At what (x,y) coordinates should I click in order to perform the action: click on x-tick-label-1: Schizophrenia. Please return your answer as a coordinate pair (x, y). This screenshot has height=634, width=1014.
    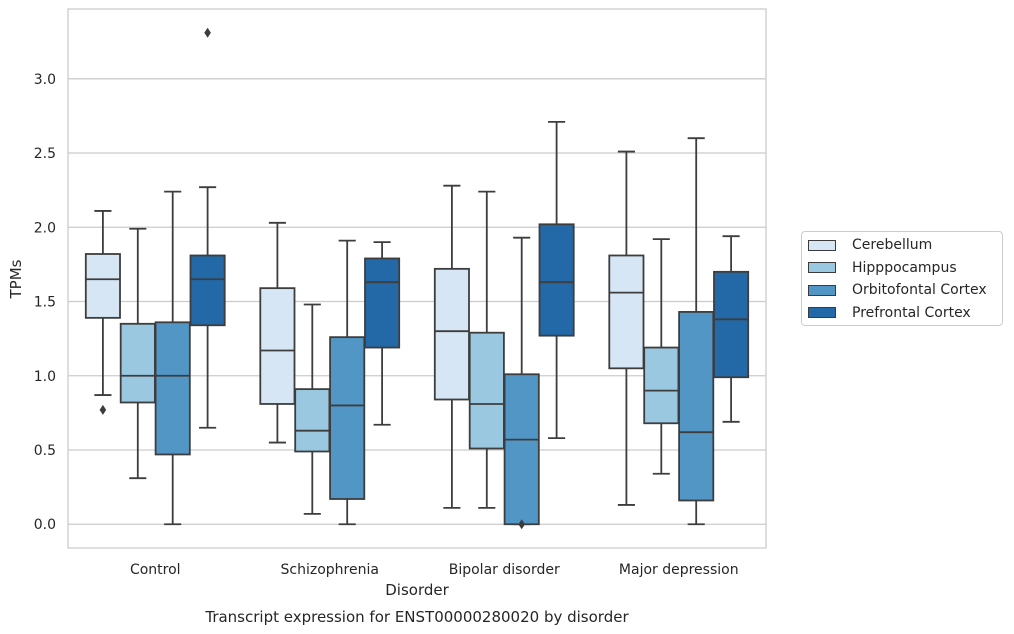
    Looking at the image, I should click on (330, 570).